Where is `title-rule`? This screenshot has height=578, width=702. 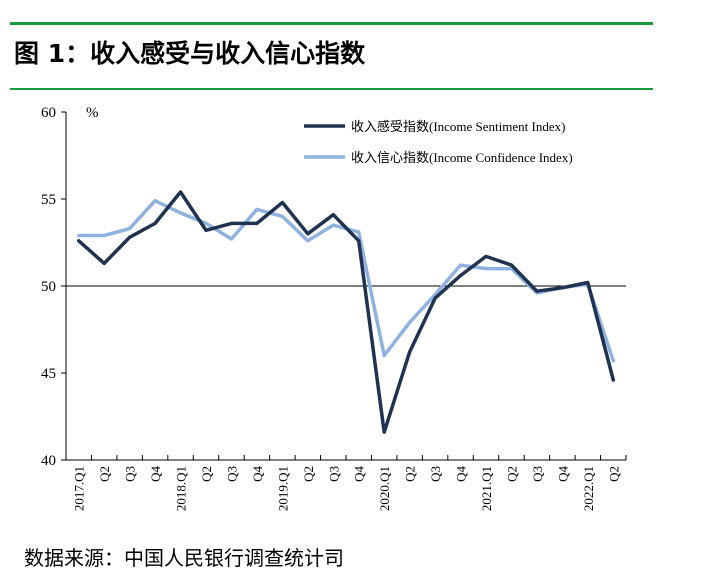 title-rule is located at coordinates (331, 89).